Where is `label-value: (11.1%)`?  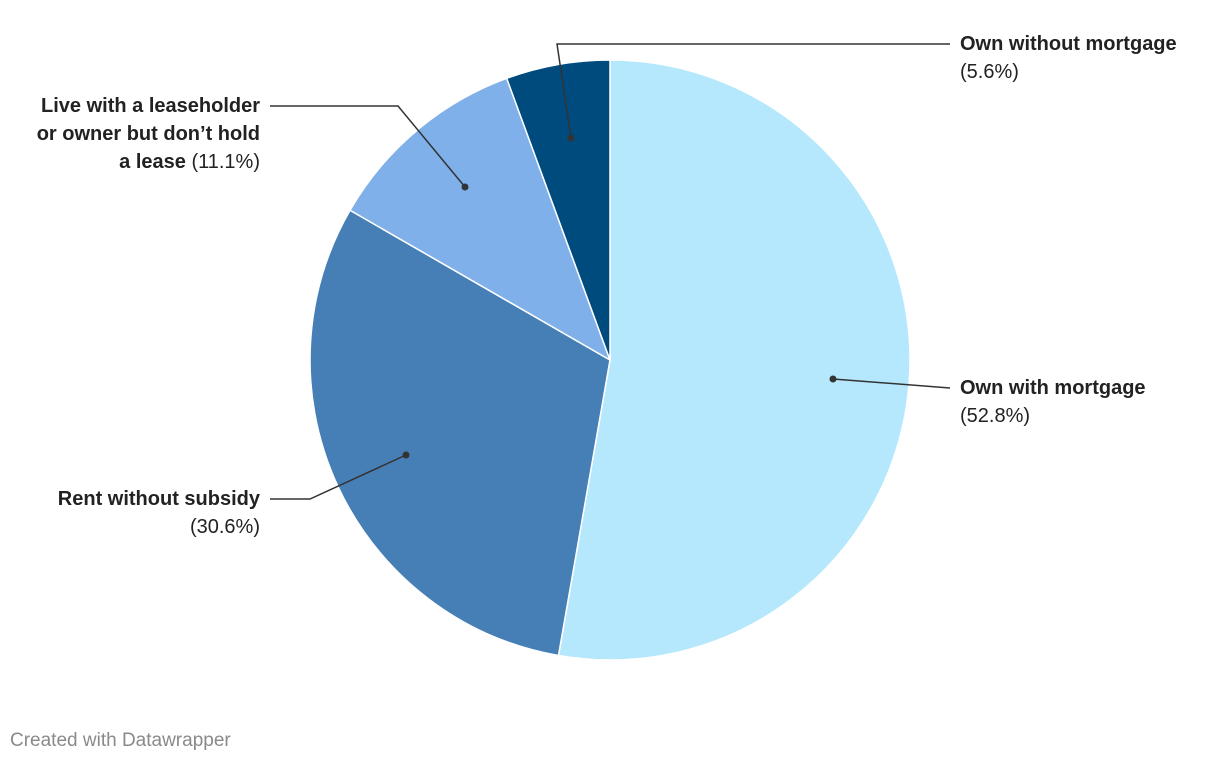
label-value: (11.1%) is located at coordinates (225, 162).